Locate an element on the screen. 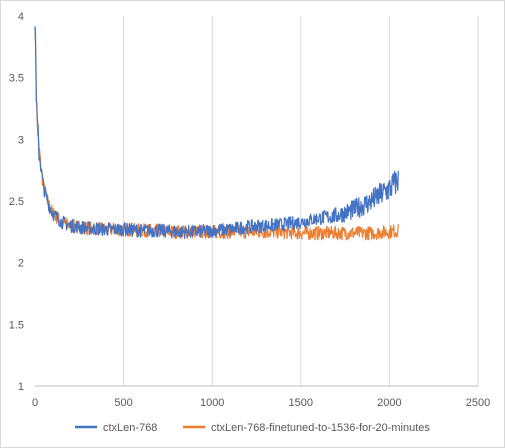 This screenshot has width=505, height=448. x-tick-labels: 0 500 1000 1500 2000 2500 is located at coordinates (261, 403).